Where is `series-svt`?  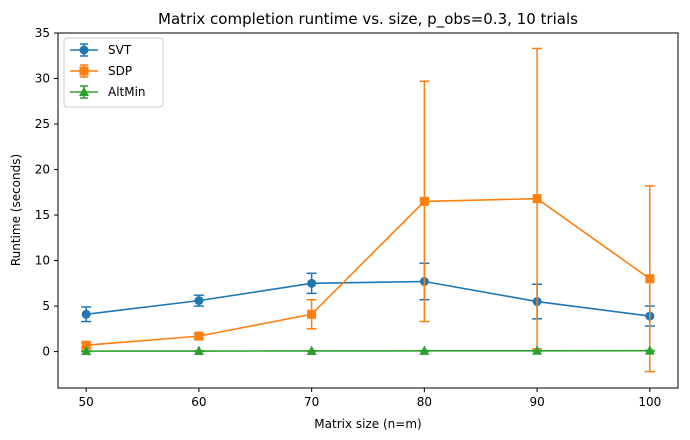
series-svt is located at coordinates (368, 294).